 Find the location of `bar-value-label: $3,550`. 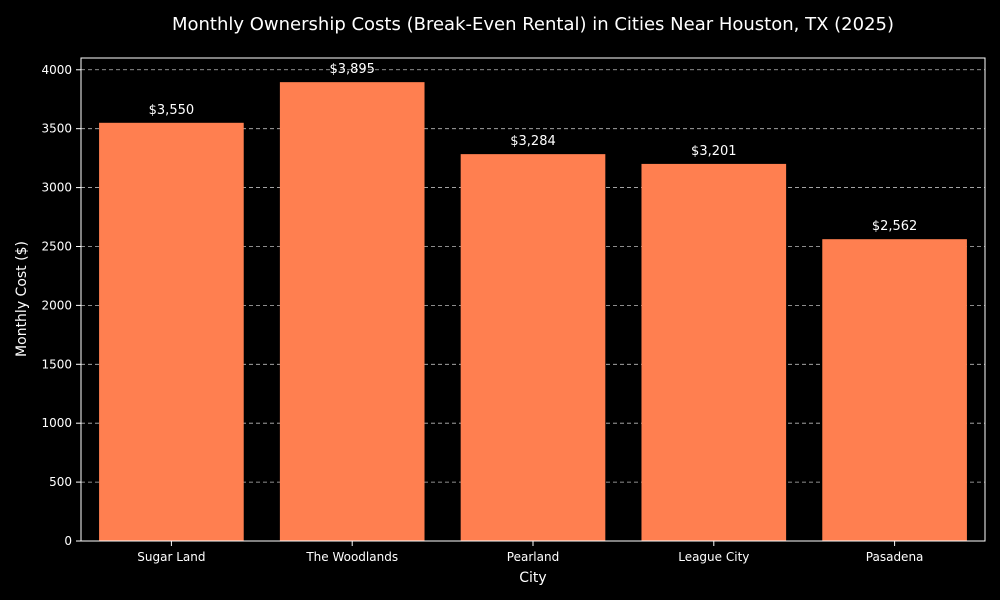

bar-value-label: $3,550 is located at coordinates (172, 110).